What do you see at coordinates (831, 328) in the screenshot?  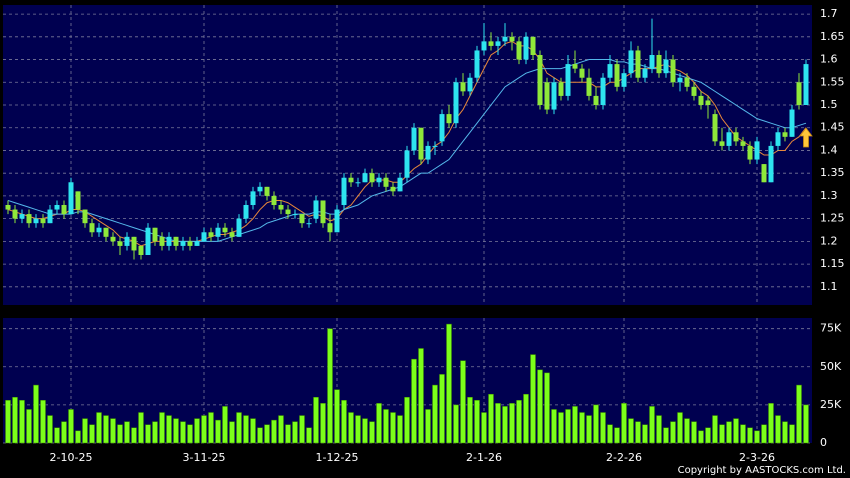 I see `y-tick-label: 75K` at bounding box center [831, 328].